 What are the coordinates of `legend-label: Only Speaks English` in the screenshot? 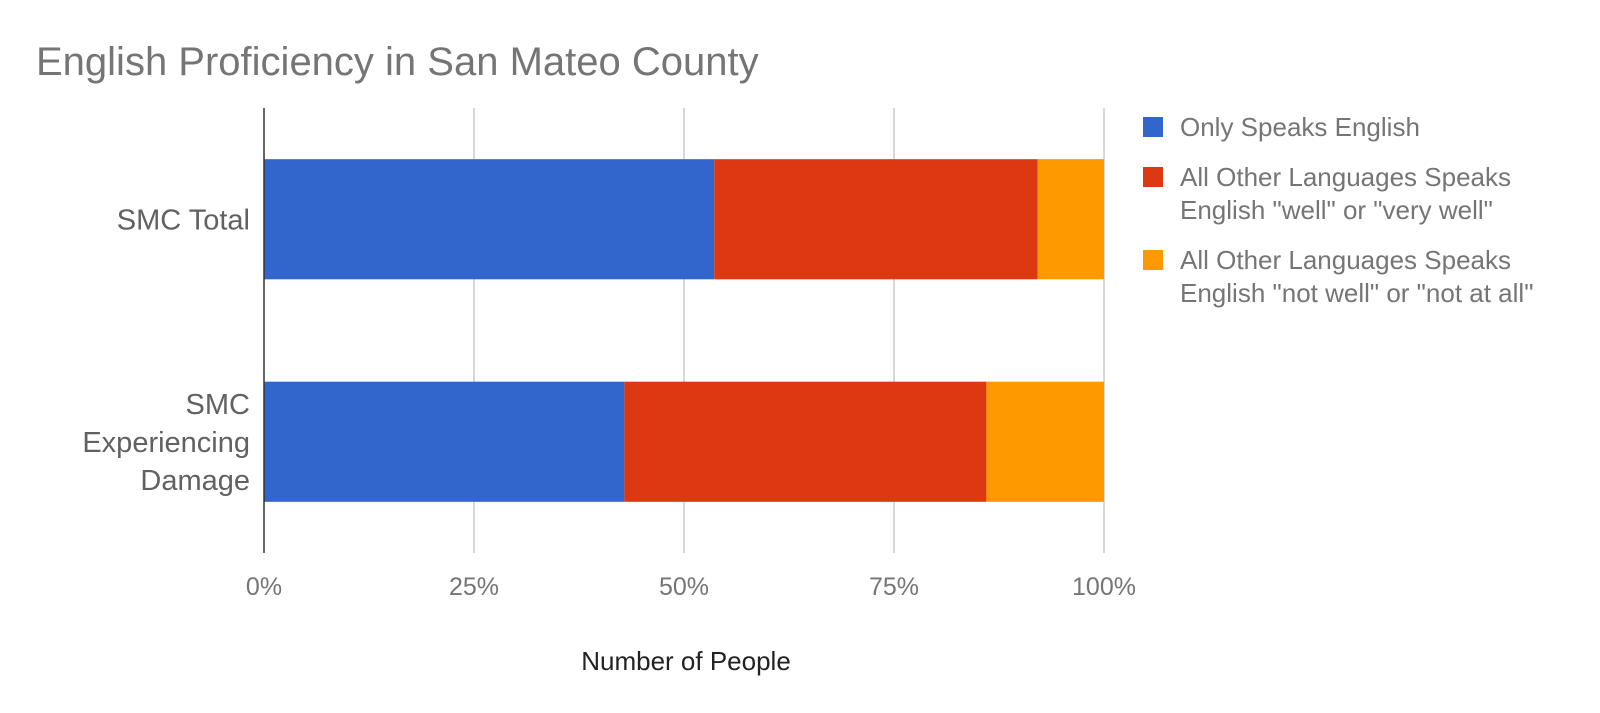 It's located at (1300, 127).